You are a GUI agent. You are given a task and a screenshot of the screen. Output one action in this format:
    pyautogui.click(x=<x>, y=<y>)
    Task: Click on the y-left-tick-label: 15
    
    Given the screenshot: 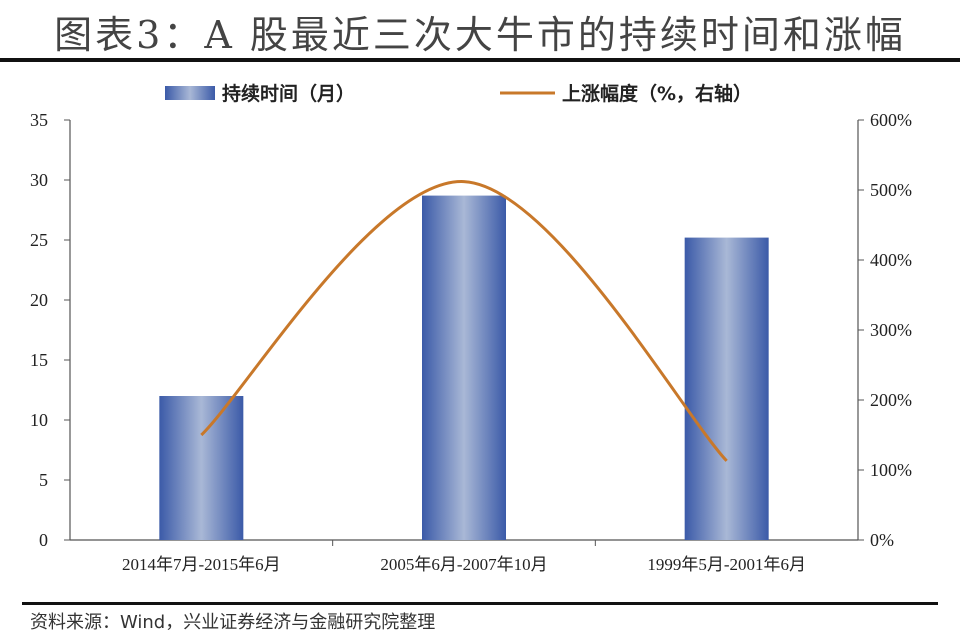 What is the action you would take?
    pyautogui.click(x=39, y=360)
    